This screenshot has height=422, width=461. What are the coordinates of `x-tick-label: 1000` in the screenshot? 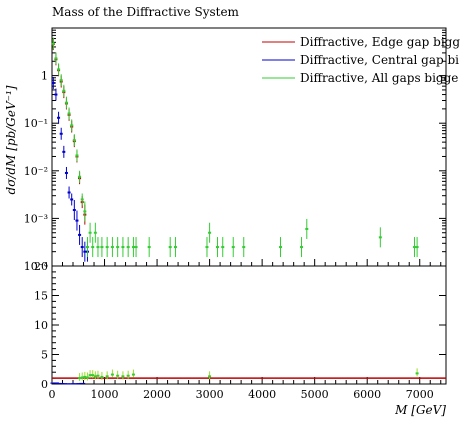 It's located at (105, 394).